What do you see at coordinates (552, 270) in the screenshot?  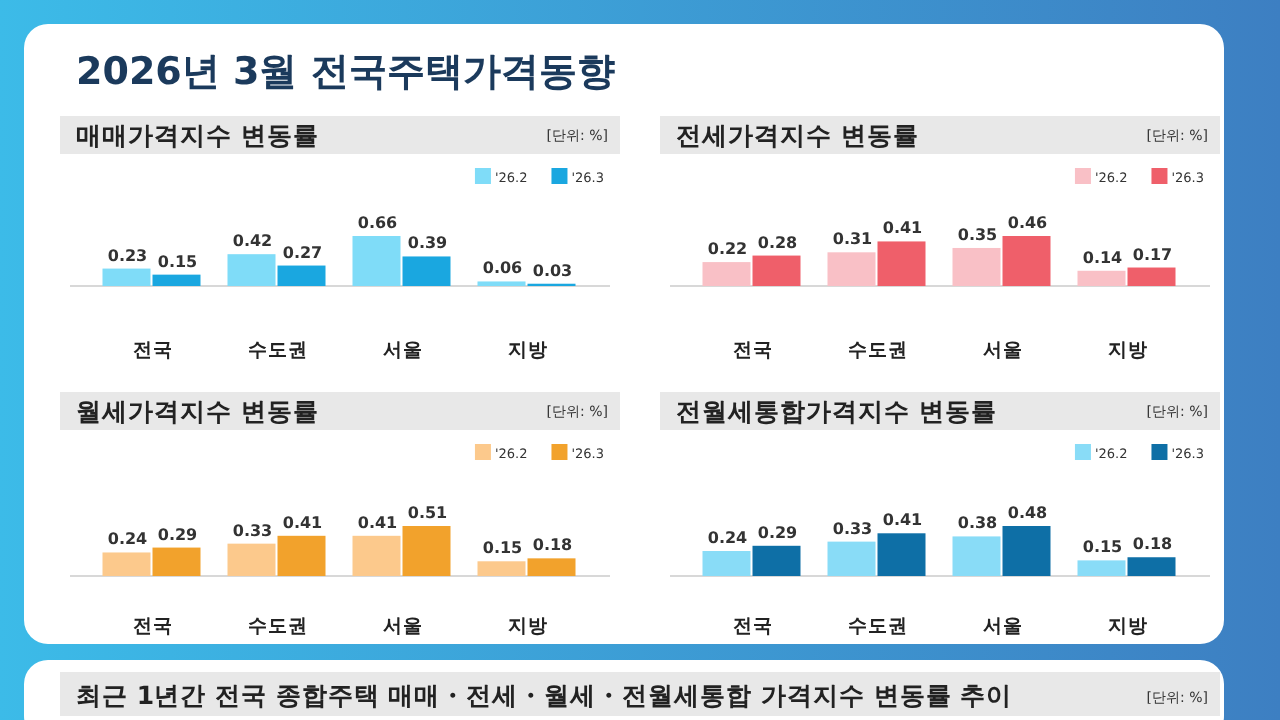 I see `data-label: 0.03` at bounding box center [552, 270].